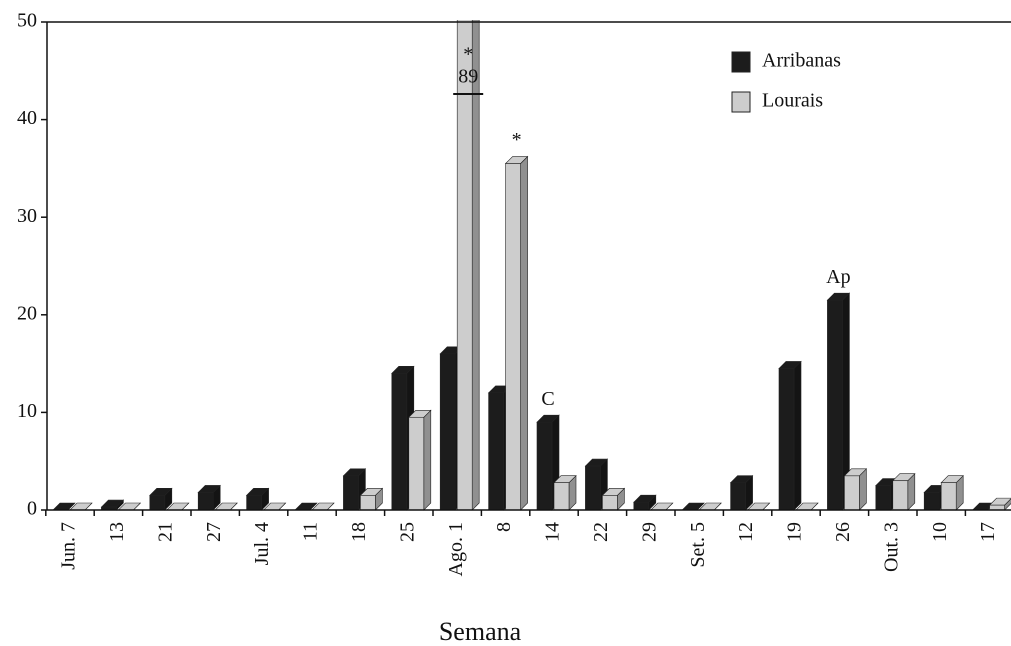  I want to click on annotation: Ap, so click(838, 277).